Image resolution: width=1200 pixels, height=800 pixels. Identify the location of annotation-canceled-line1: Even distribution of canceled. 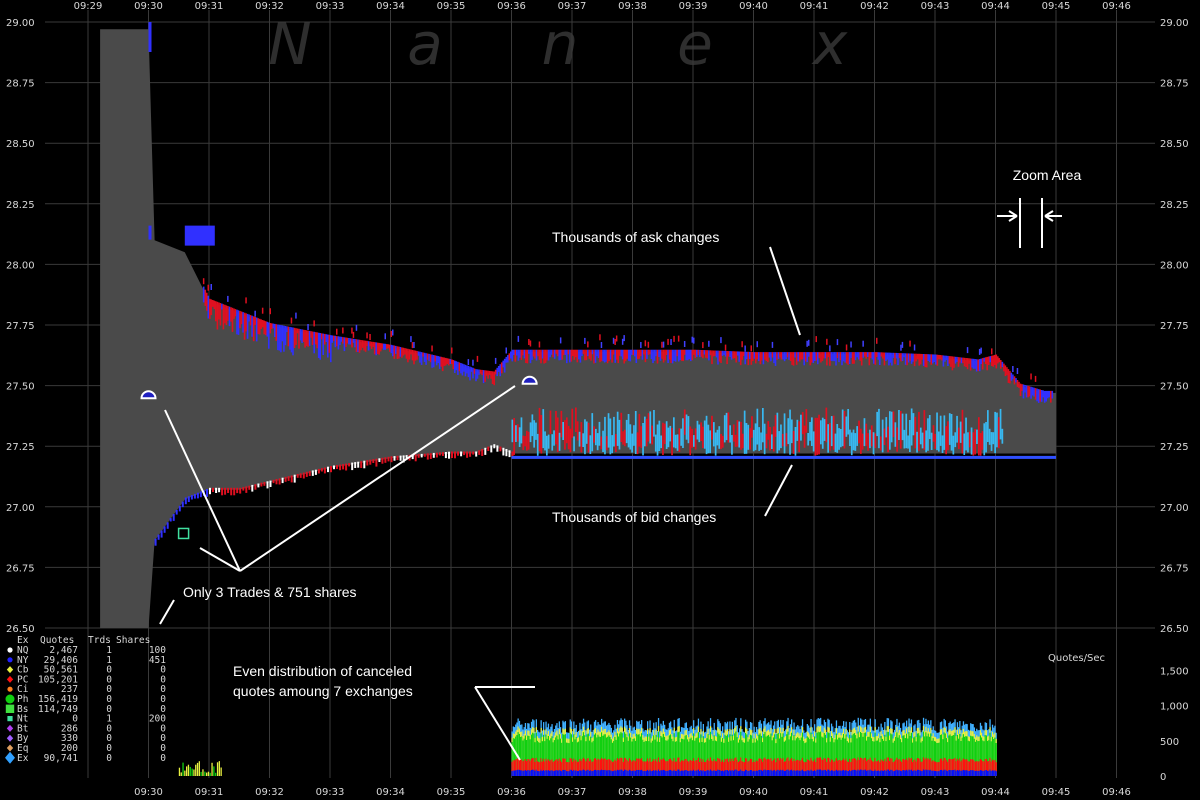
(322, 671).